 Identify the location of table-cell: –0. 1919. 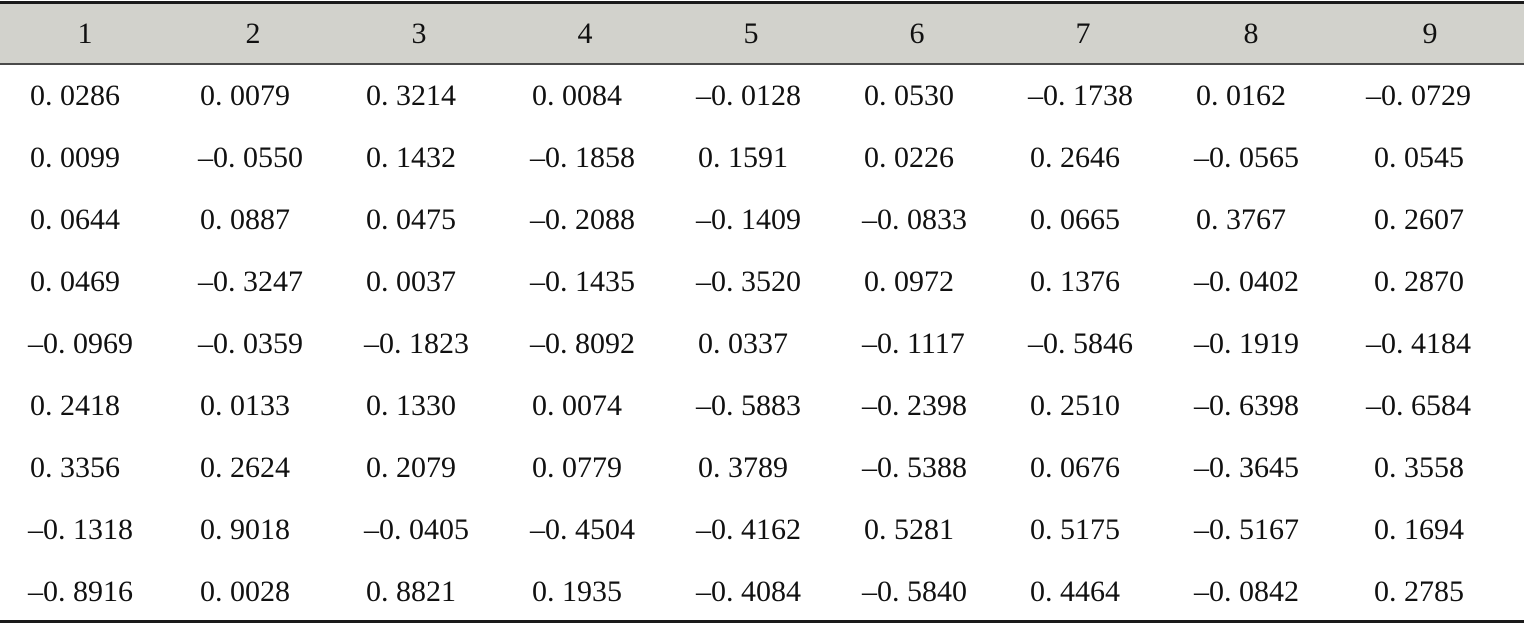
(1246, 343).